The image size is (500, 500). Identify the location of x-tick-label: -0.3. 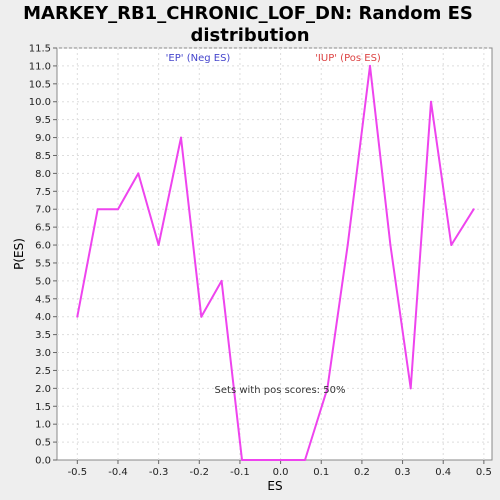
(159, 472).